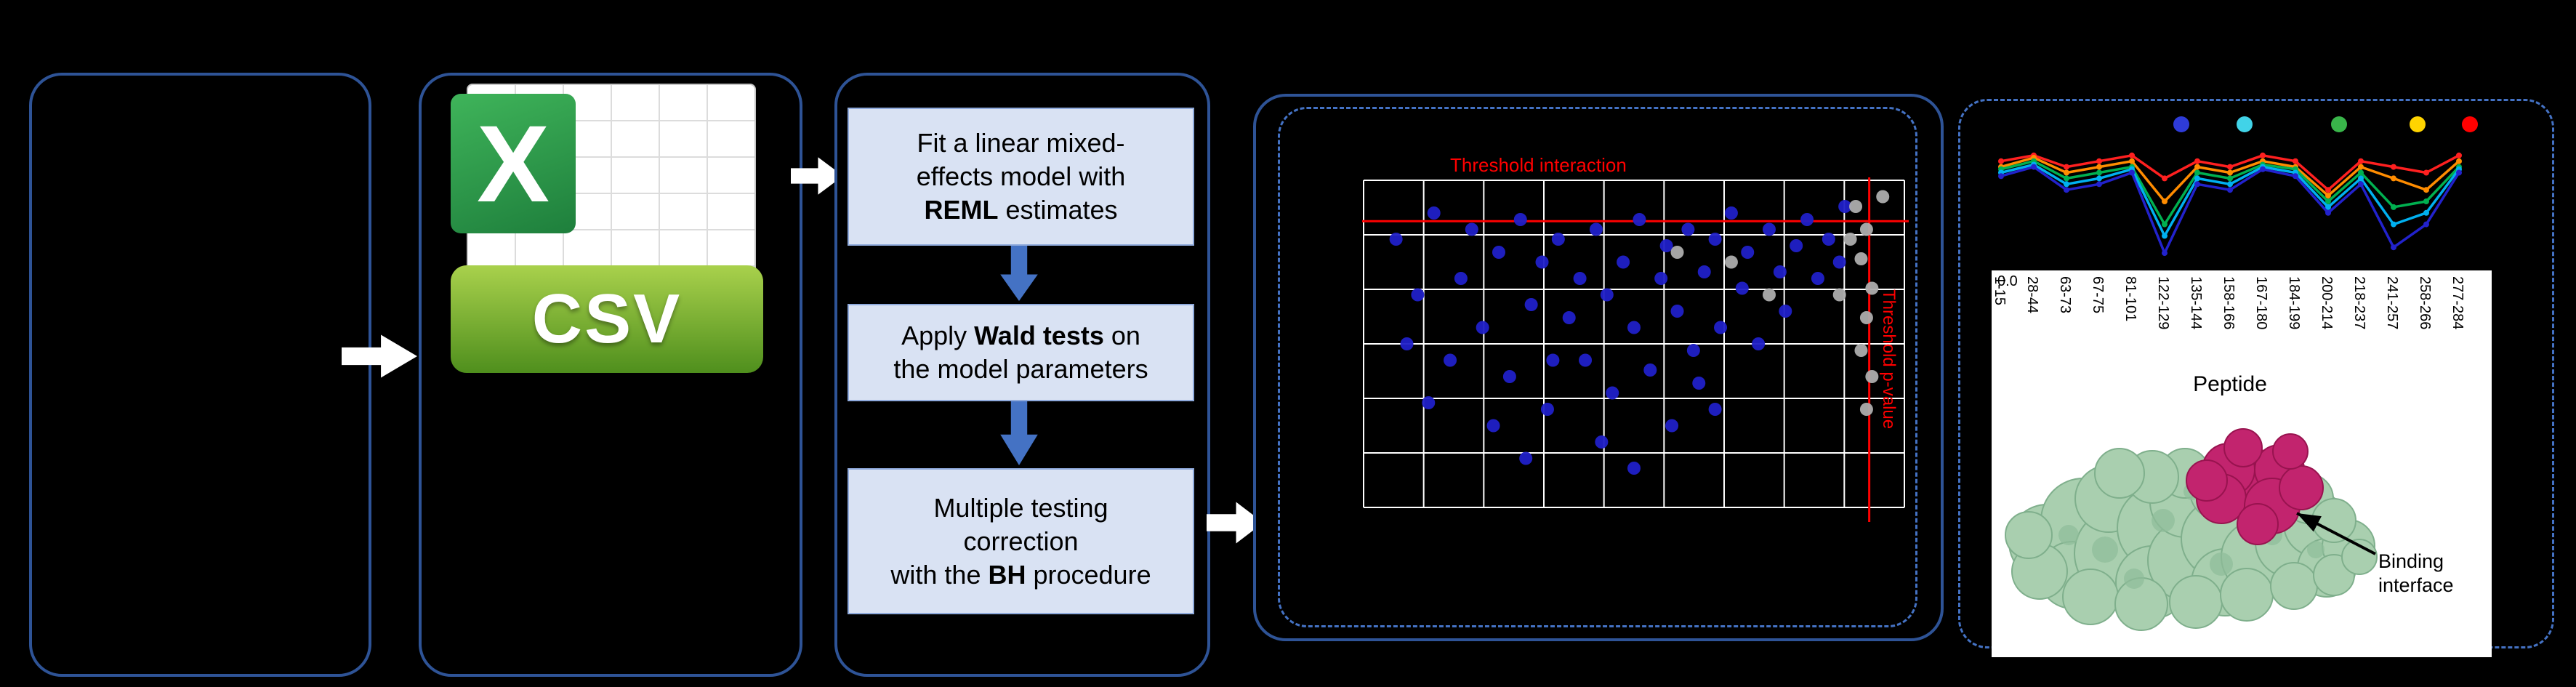 Image resolution: width=2576 pixels, height=687 pixels. What do you see at coordinates (1021, 352) in the screenshot?
I see `process-step-wald: Apply Wald tests on the model parameters` at bounding box center [1021, 352].